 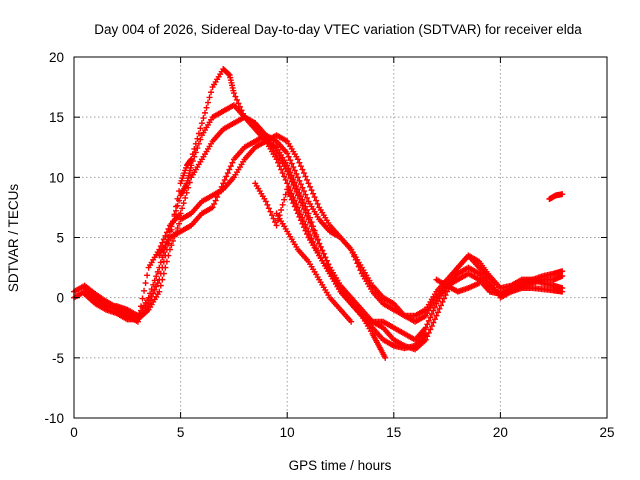 I want to click on y-tick-label: -5, so click(x=58, y=358).